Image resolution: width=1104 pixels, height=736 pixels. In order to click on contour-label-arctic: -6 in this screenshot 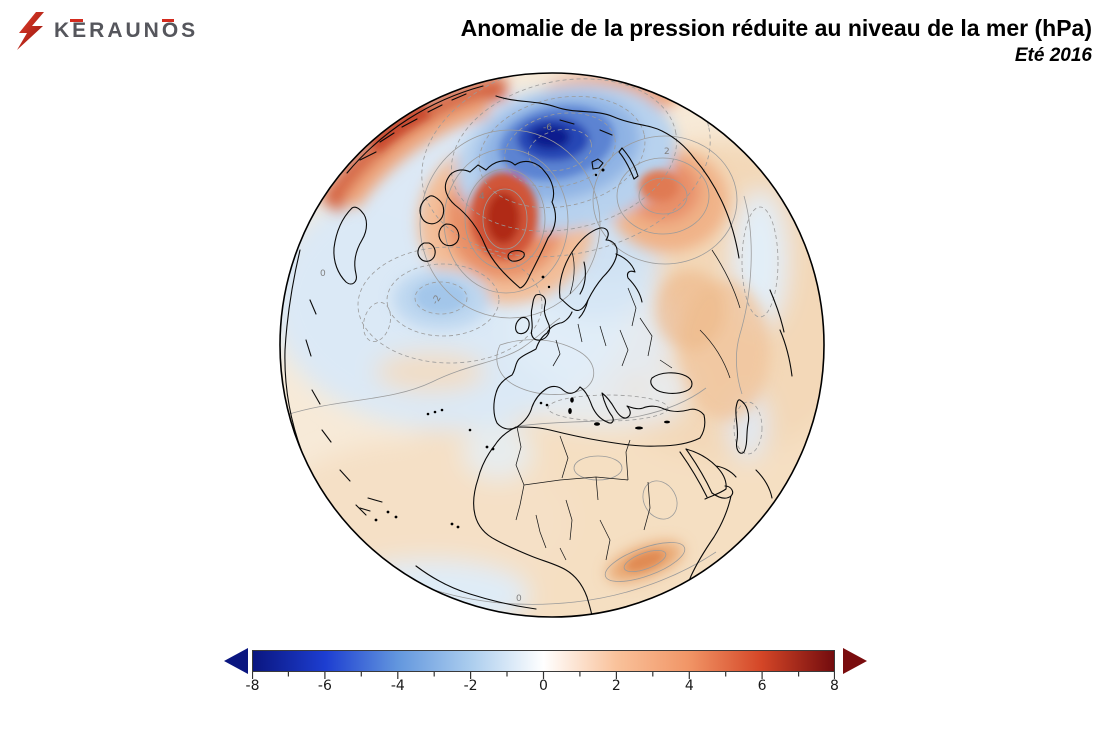, I will do `click(547, 128)`.